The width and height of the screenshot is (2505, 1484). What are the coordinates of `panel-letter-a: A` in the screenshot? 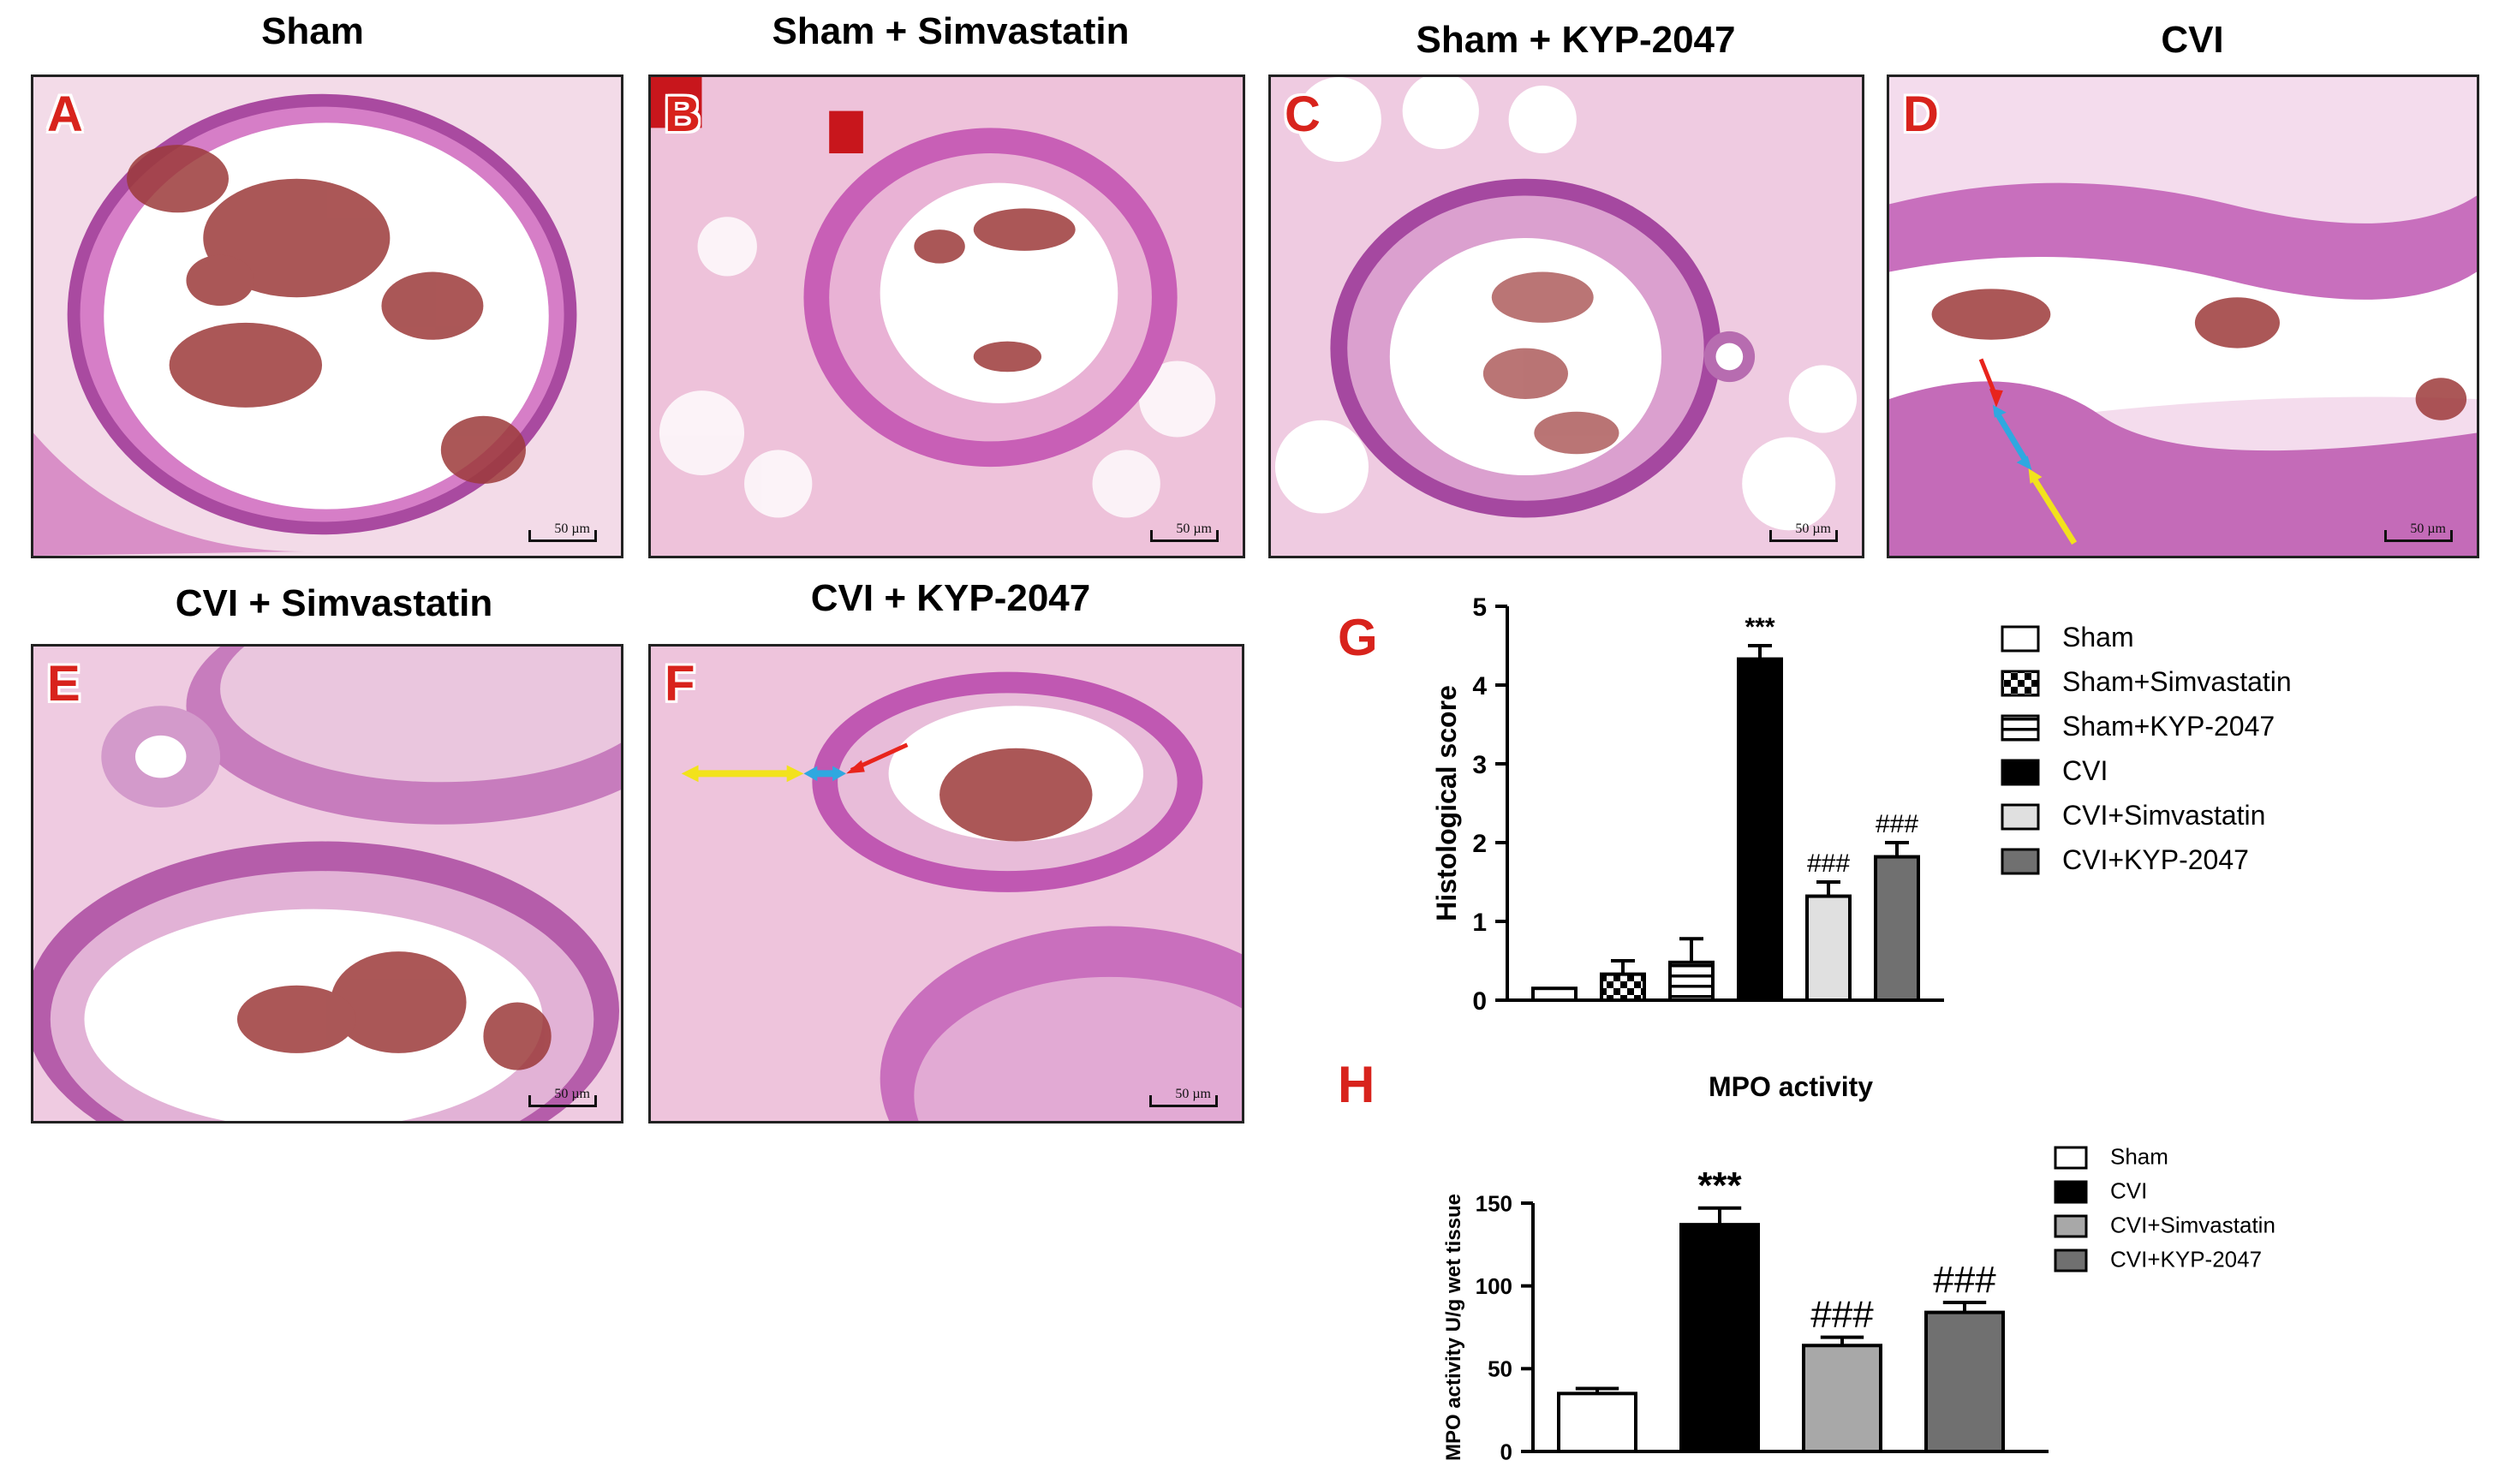 It's located at (65, 114).